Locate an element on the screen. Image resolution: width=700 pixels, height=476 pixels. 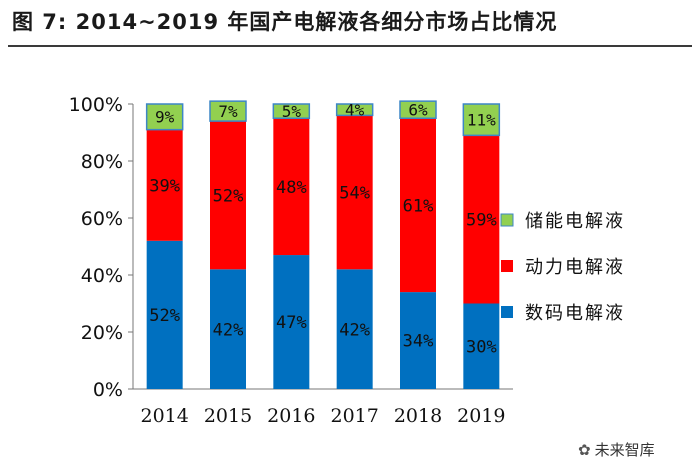
y-tick-label: 20% is located at coordinates (102, 333).